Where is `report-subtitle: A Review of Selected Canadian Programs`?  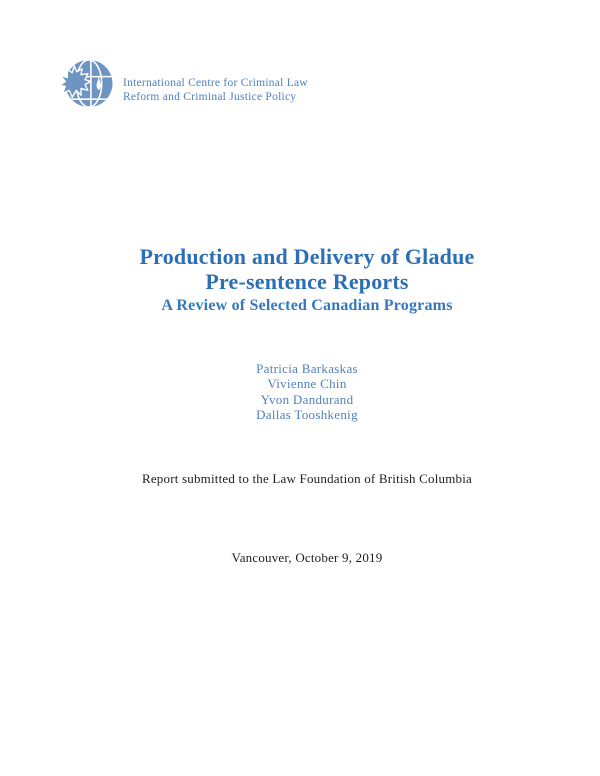 report-subtitle: A Review of Selected Canadian Programs is located at coordinates (307, 305).